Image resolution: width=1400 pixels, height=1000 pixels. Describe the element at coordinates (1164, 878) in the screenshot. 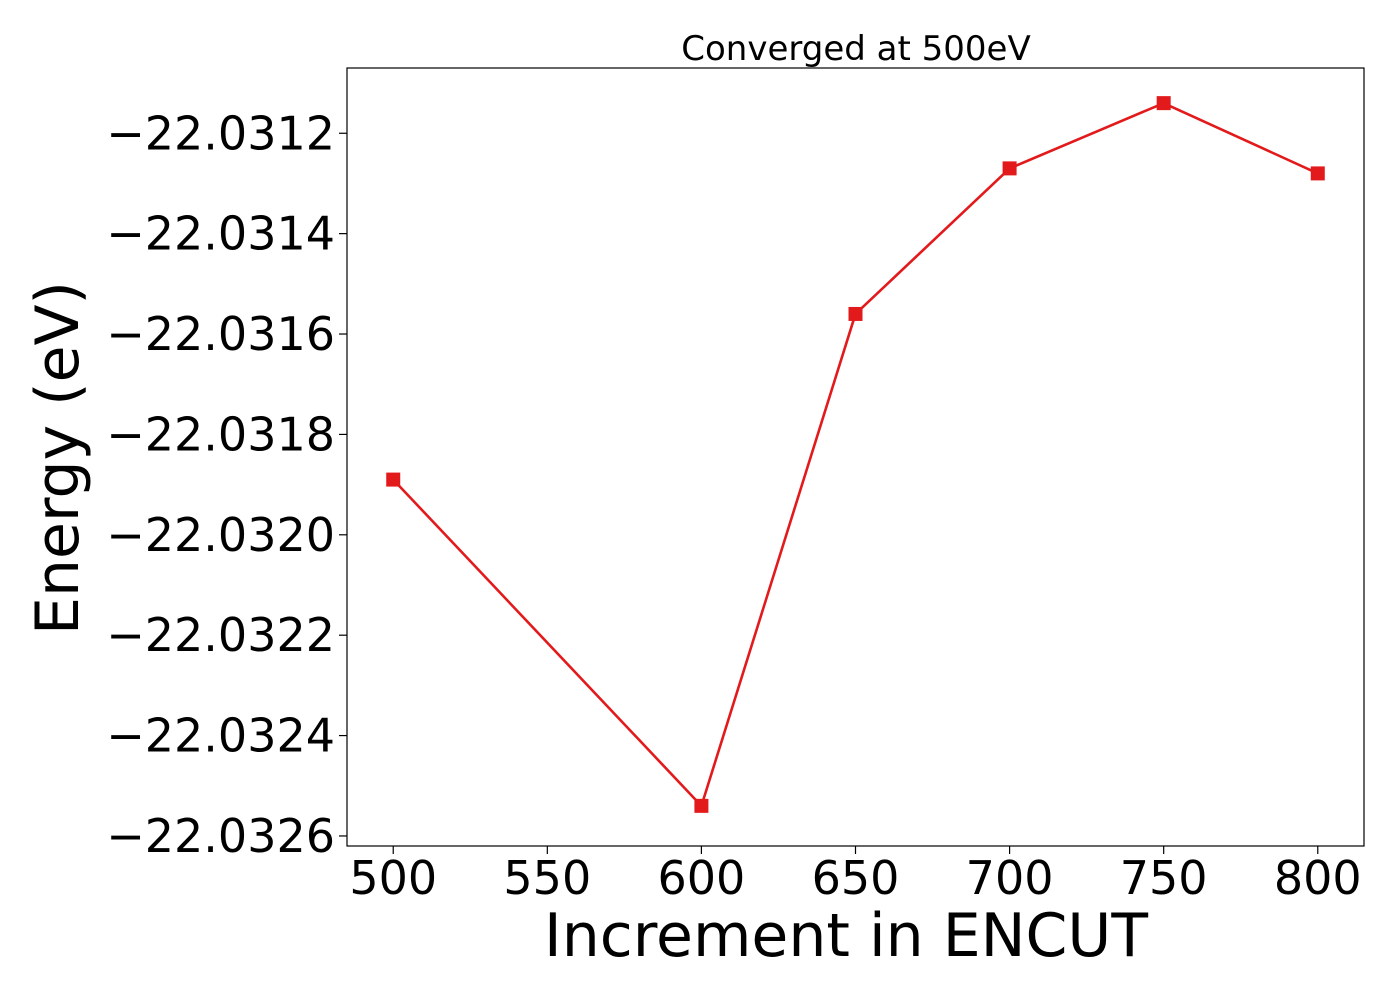

I see `x-tick-label: 750` at that location.